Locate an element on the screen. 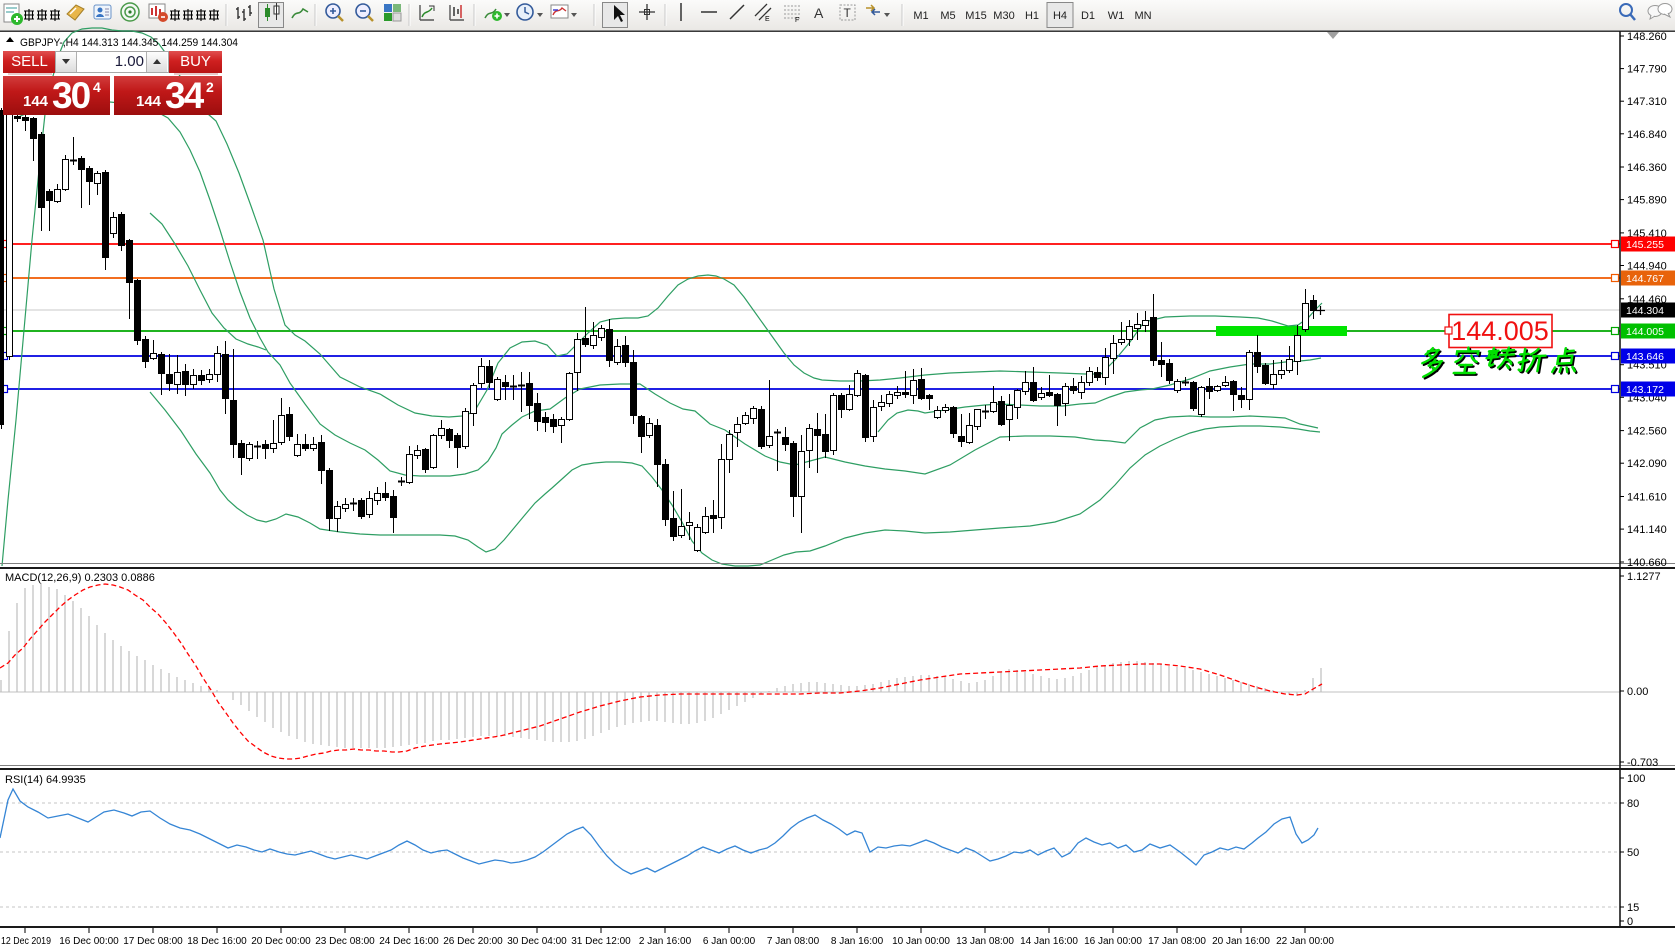 This screenshot has height=949, width=1675. svg-text: 143.646 is located at coordinates (1645, 357).